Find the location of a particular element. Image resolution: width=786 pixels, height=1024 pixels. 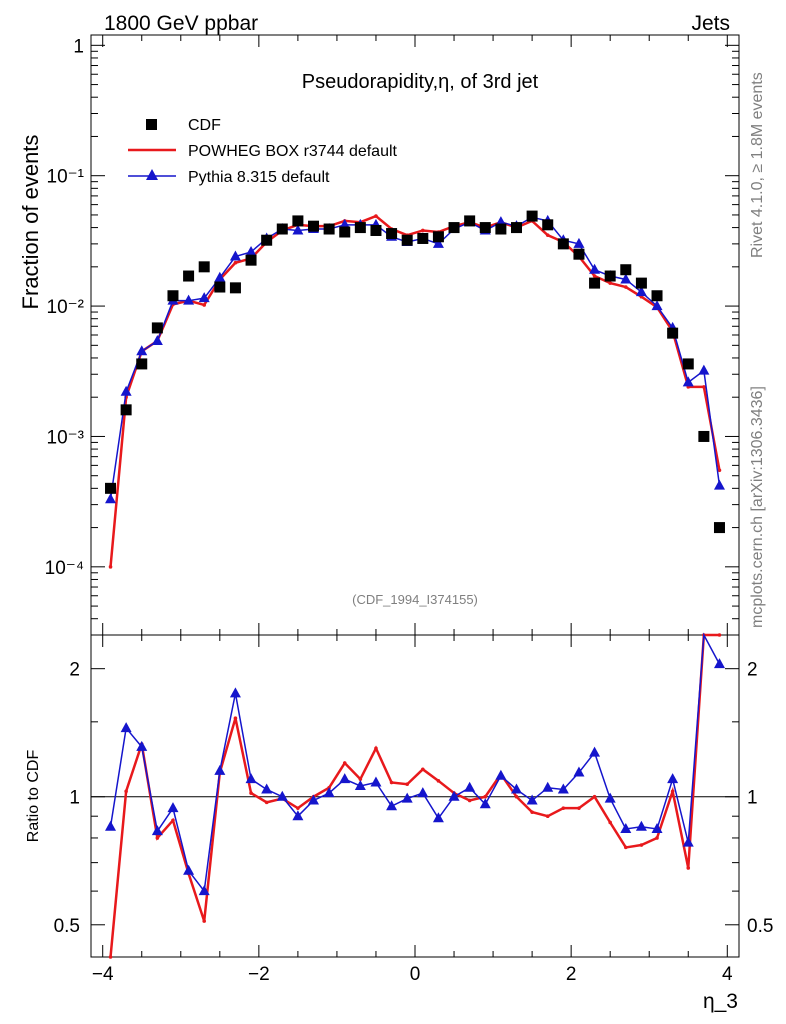

x-axis-label: η_3 is located at coordinates (720, 1001).